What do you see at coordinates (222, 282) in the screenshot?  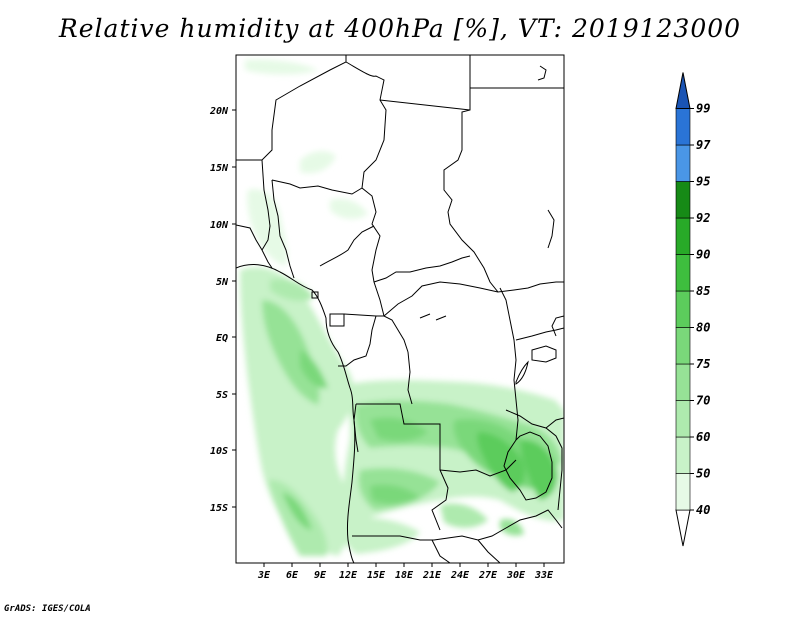 I see `lat-label: 5N` at bounding box center [222, 282].